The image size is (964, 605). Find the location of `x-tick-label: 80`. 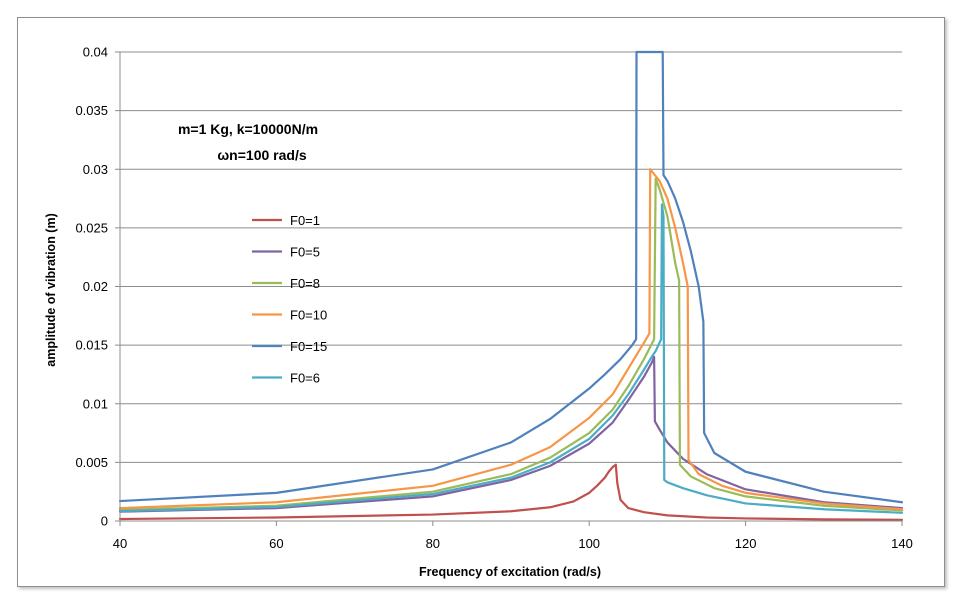

x-tick-label: 80 is located at coordinates (433, 543).